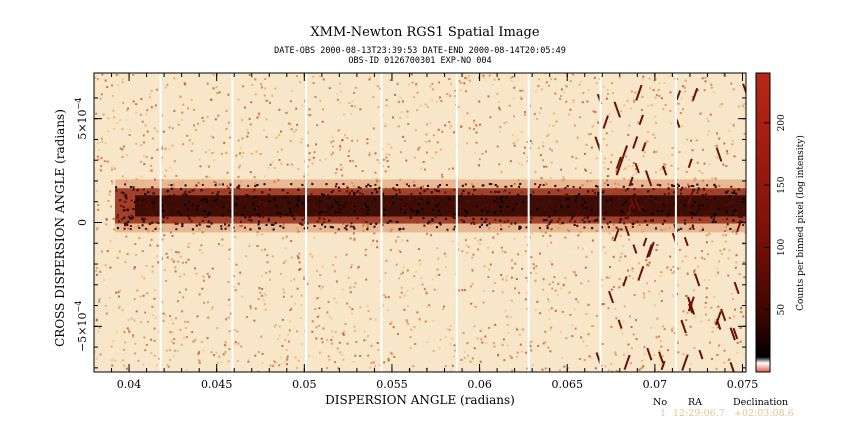 Image resolution: width=854 pixels, height=435 pixels. Describe the element at coordinates (420, 400) in the screenshot. I see `x-axis-label: DISPERSION ANGLE (radians)` at that location.